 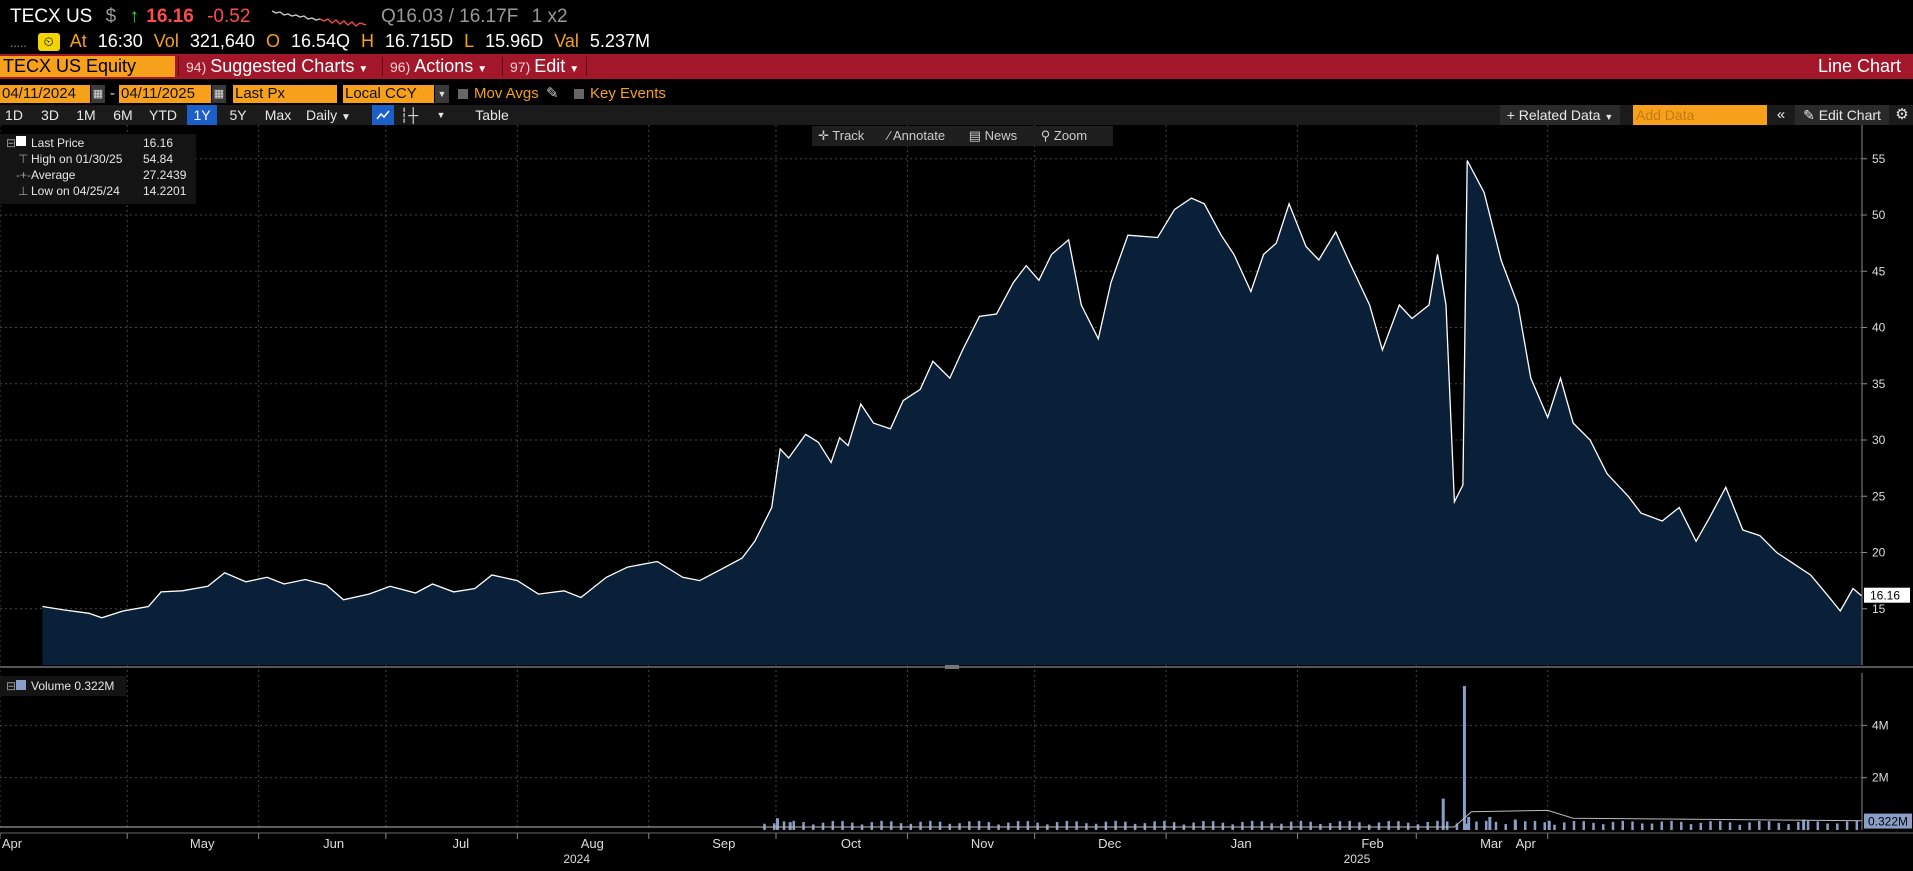 What do you see at coordinates (1885, 395) in the screenshot?
I see `price-axis: 15 20 25 30 35 40 45 50 55 16.16` at bounding box center [1885, 395].